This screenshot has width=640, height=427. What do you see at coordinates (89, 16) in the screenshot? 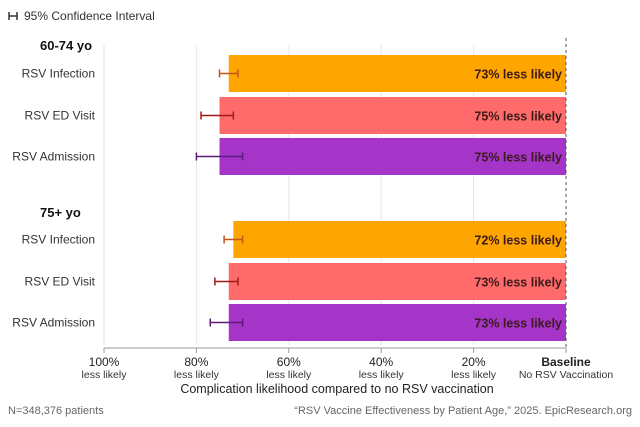
I see `legend-label: 95% Confidence Interval` at bounding box center [89, 16].